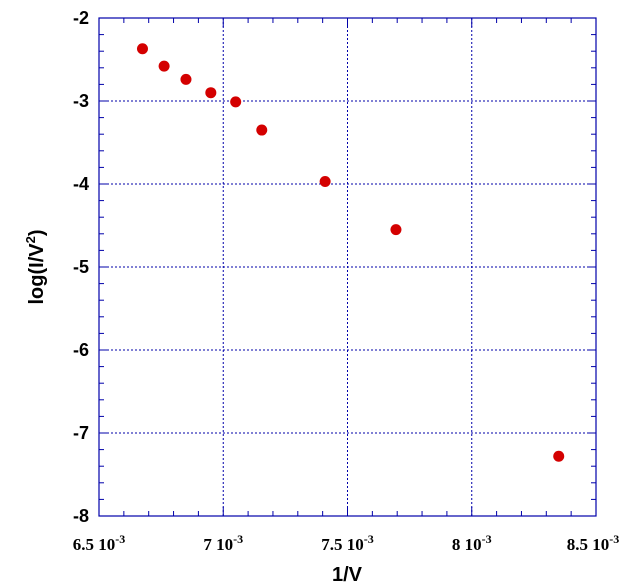 This screenshot has width=636, height=584. What do you see at coordinates (37, 274) in the screenshot?
I see `y-axis-label-main: log(I/V` at bounding box center [37, 274].